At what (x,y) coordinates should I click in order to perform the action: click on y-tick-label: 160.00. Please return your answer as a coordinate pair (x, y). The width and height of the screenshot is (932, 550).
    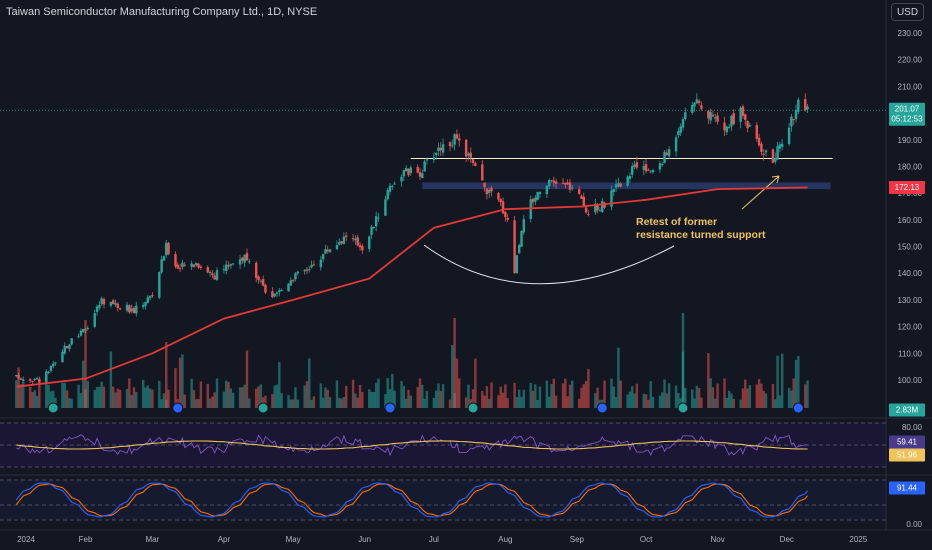
    Looking at the image, I should click on (910, 220).